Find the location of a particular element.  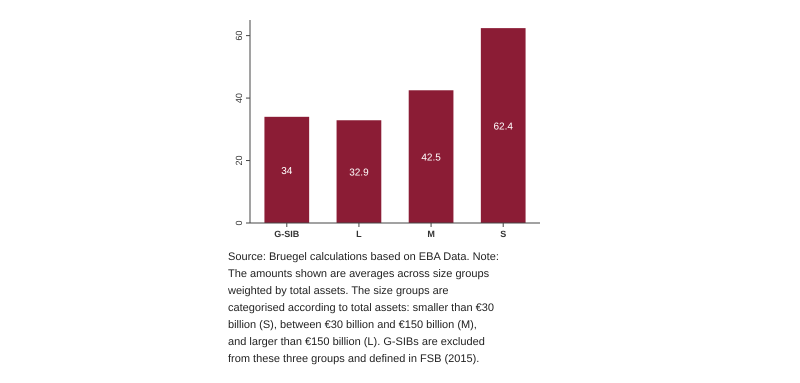

data-label: 42.5 is located at coordinates (431, 158).